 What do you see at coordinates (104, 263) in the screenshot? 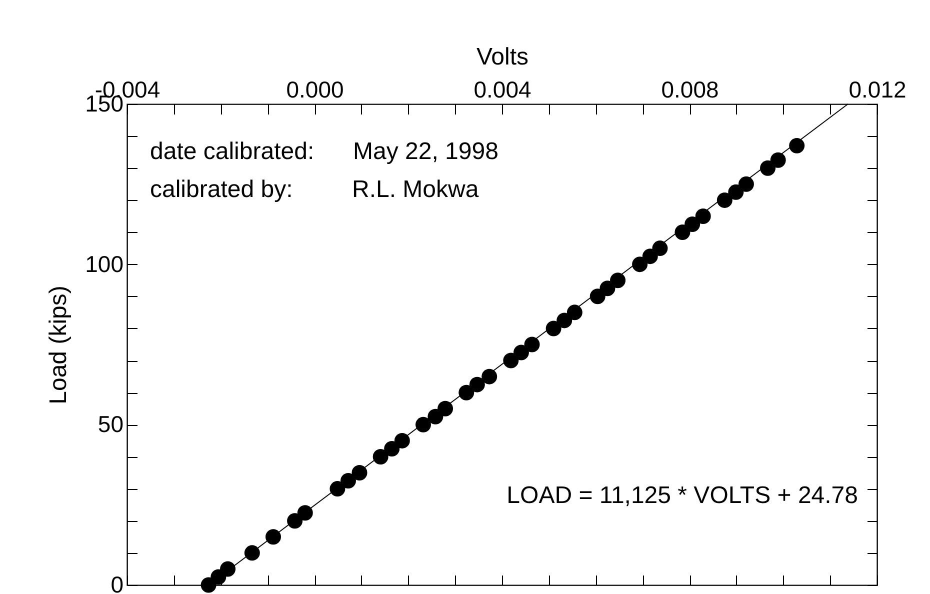
I see `y-tick-label: 100` at bounding box center [104, 263].